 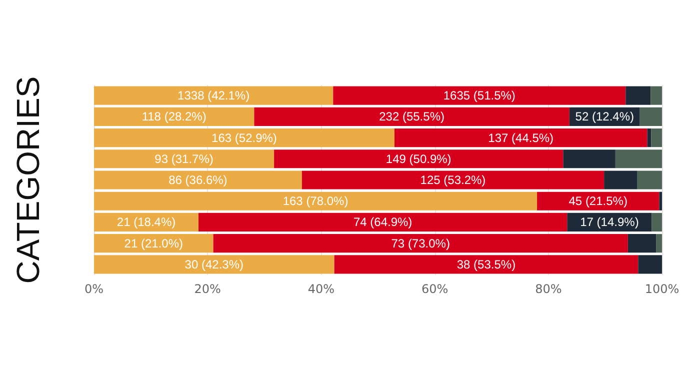 I want to click on x-tick-label: 40%, so click(x=321, y=289).